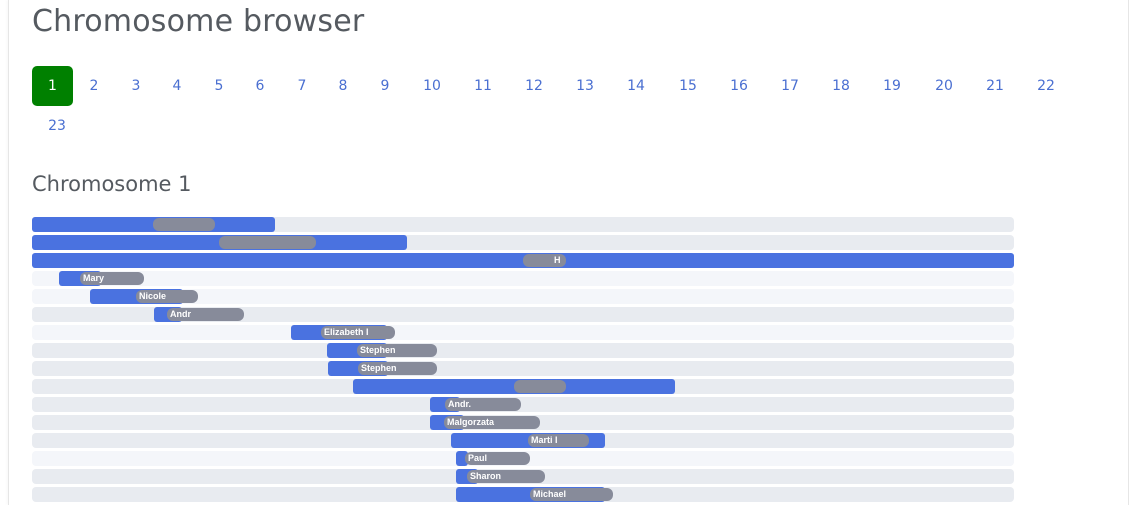 Image resolution: width=1129 pixels, height=505 pixels. Describe the element at coordinates (198, 21) in the screenshot. I see `page-title: Chromosome browser` at that location.